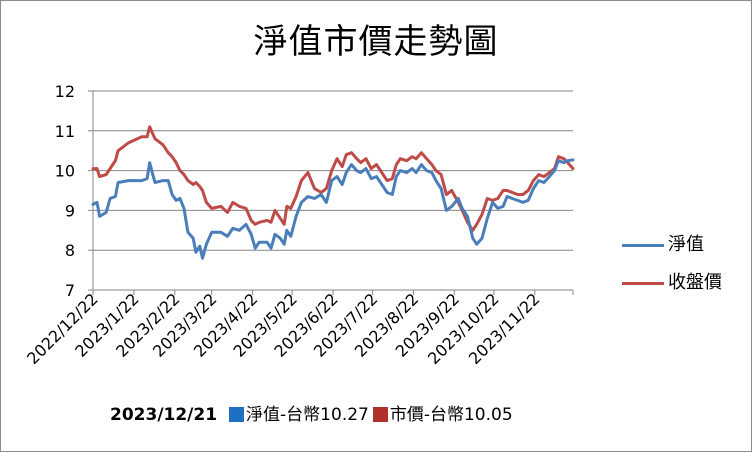 The image size is (752, 452). I want to click on legend-price-label: 收盤價, so click(695, 282).